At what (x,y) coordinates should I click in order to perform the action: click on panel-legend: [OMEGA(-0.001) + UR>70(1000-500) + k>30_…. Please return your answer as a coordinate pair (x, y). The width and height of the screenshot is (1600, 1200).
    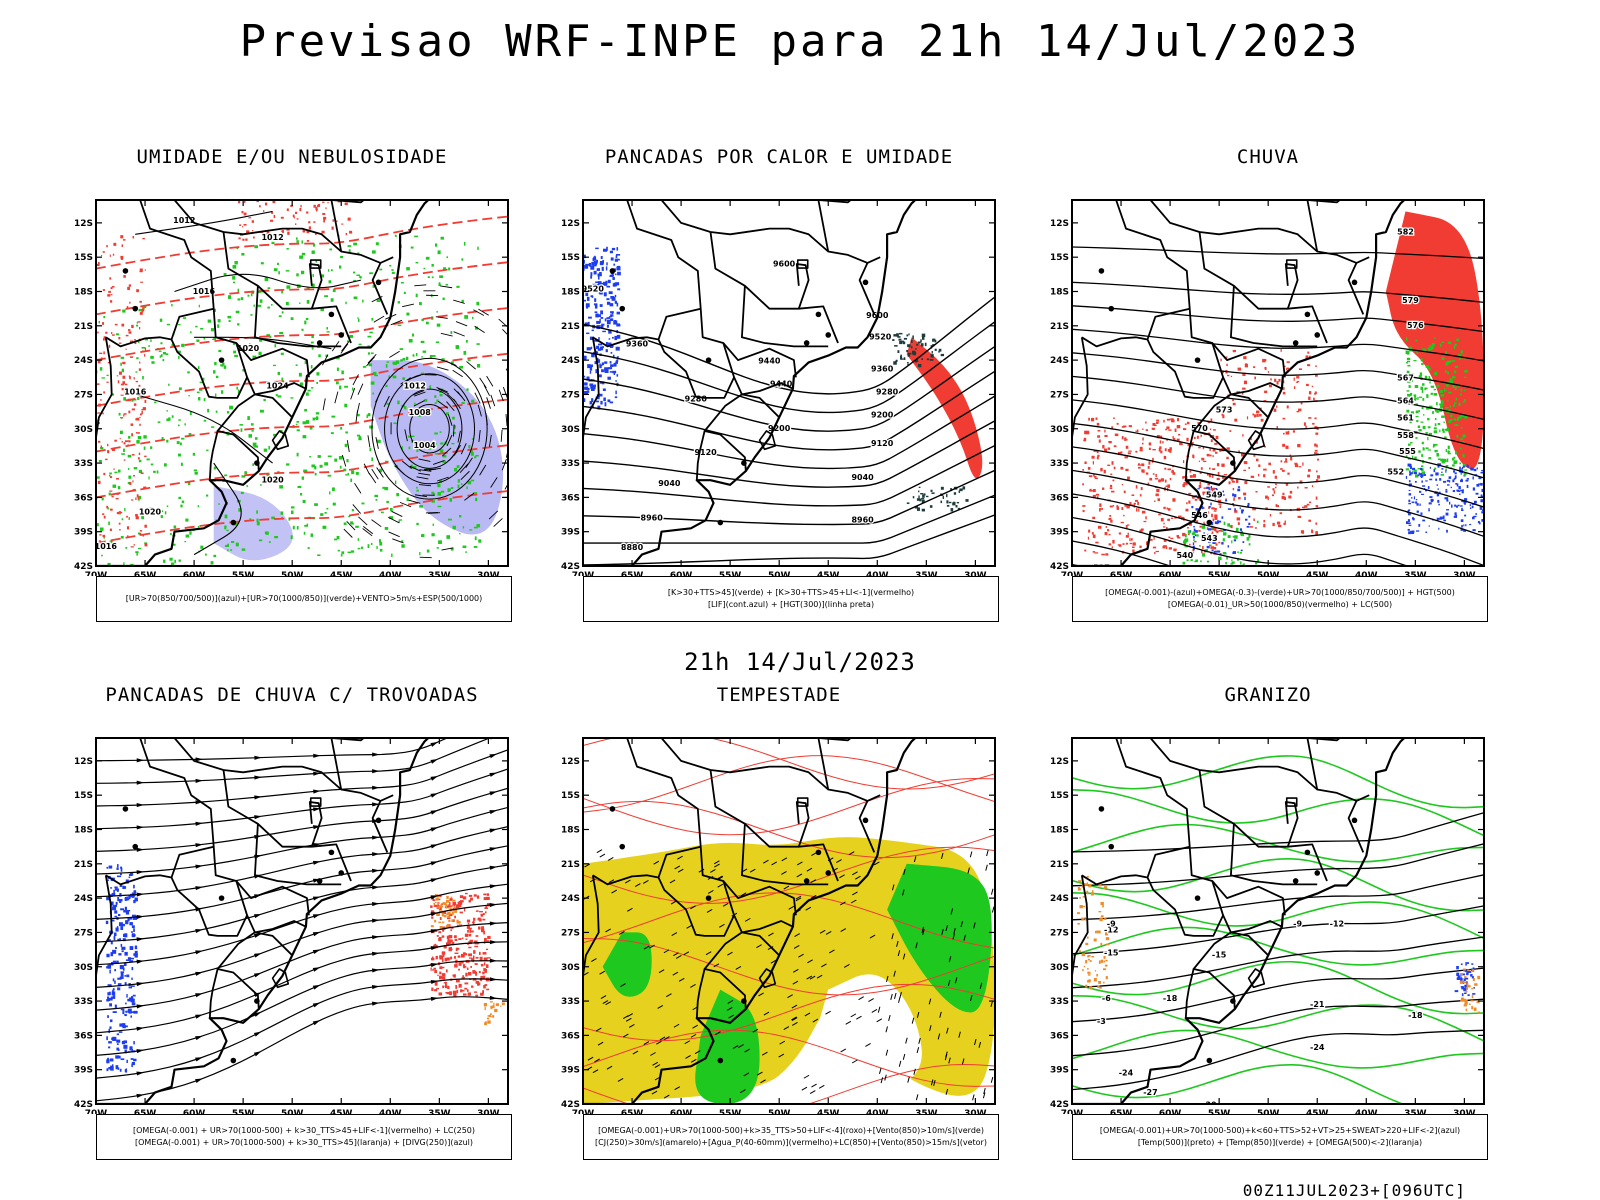
    Looking at the image, I should click on (304, 1137).